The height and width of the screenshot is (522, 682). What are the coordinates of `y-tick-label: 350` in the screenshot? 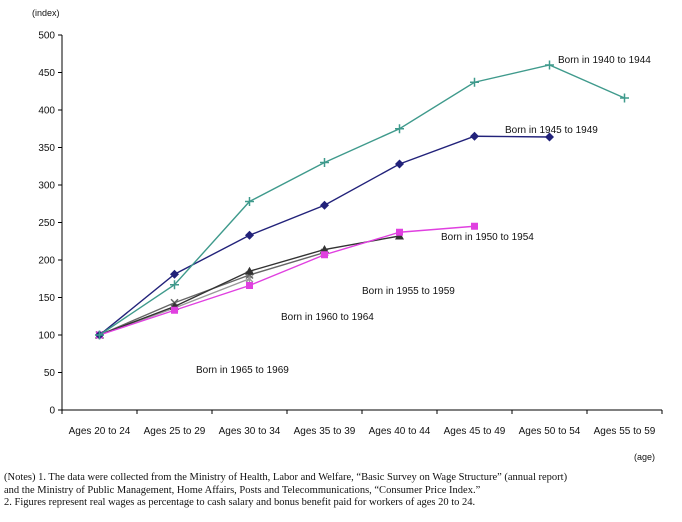 It's located at (46, 148).